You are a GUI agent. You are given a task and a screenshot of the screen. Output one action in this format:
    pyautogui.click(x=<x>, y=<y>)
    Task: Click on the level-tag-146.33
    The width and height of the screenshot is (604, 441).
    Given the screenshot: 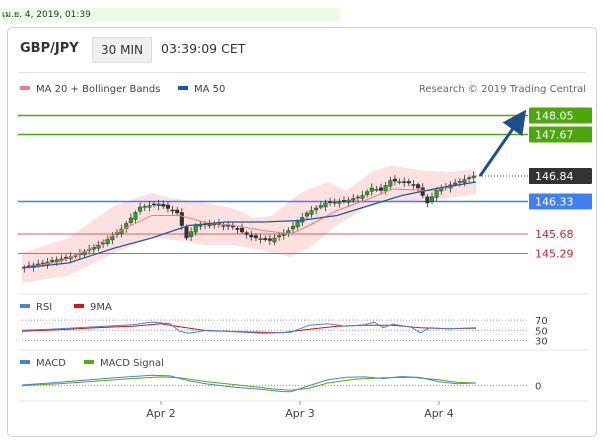 What is the action you would take?
    pyautogui.click(x=560, y=201)
    